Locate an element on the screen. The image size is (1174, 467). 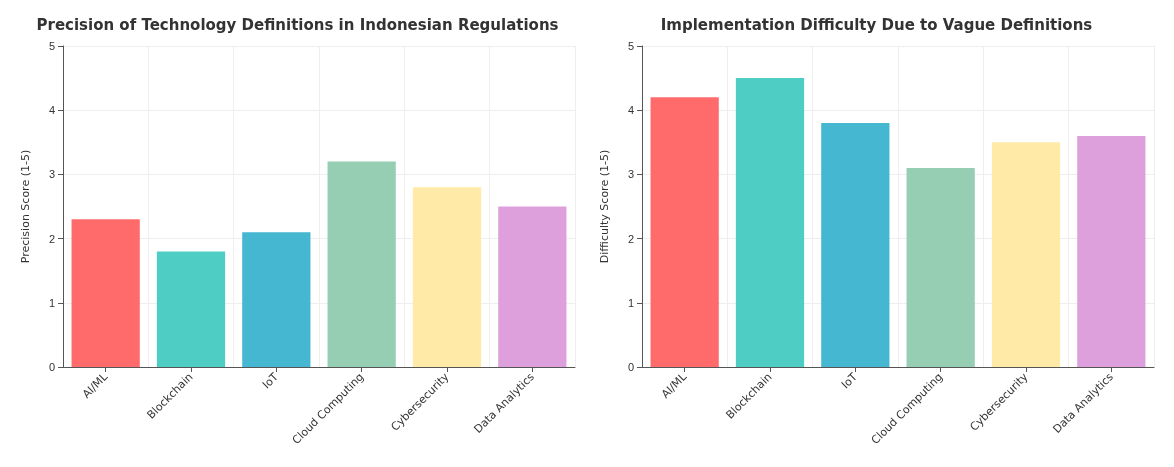
y-axis-title: Difficulty Score (1-5) is located at coordinates (604, 206).